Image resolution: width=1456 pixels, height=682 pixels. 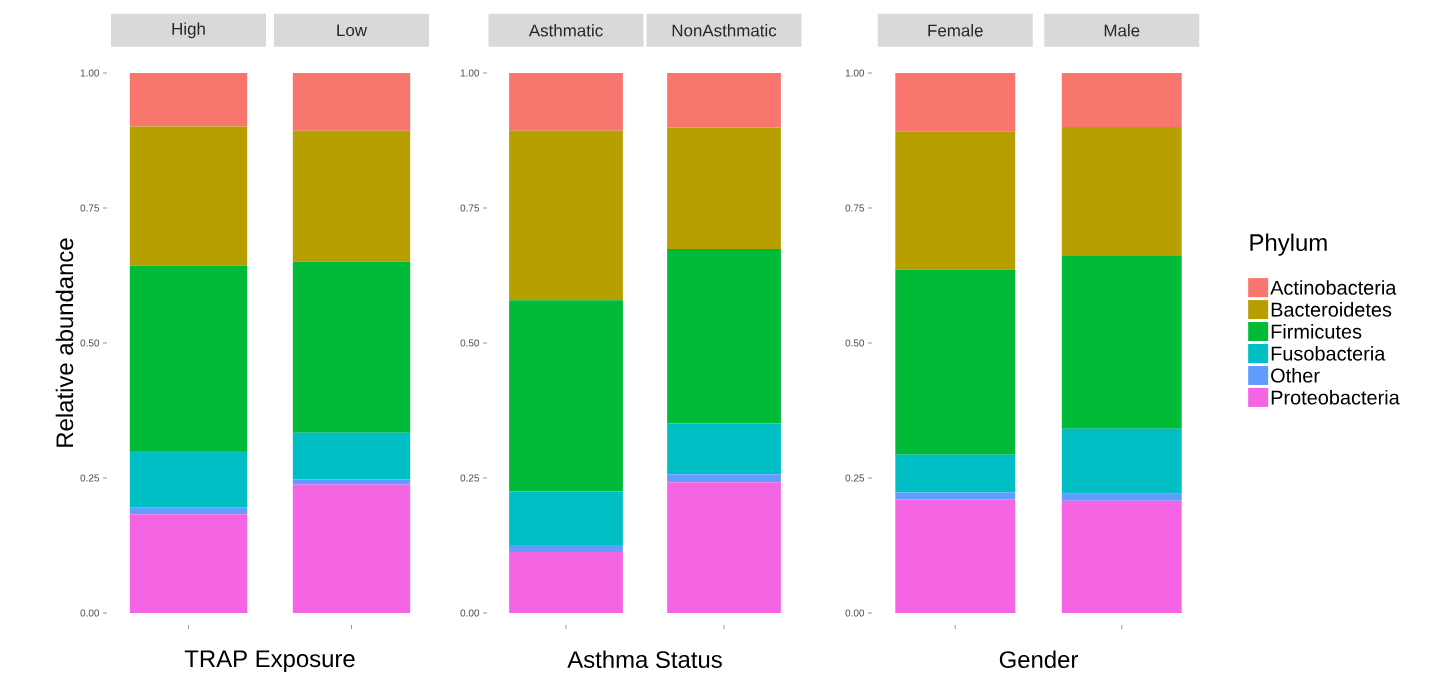 I want to click on x-tick-label: Female, so click(x=955, y=30).